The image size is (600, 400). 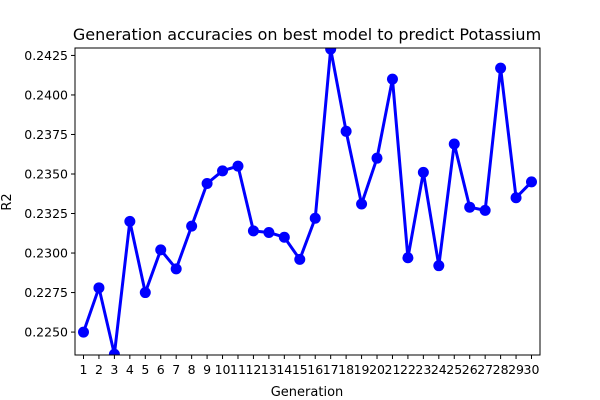 I want to click on y-tick-label: 0.2375, so click(x=46, y=134).